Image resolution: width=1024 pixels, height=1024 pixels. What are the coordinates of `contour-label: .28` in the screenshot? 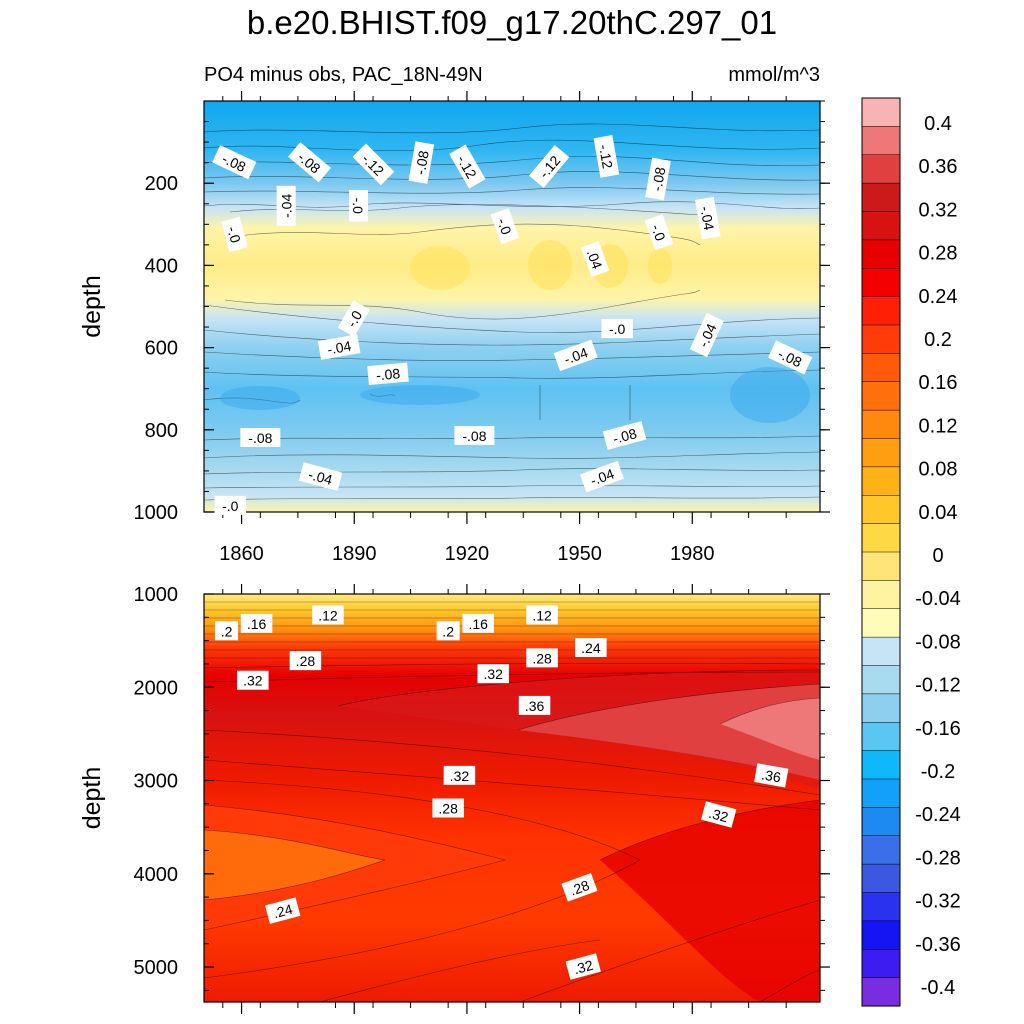 It's located at (579, 887).